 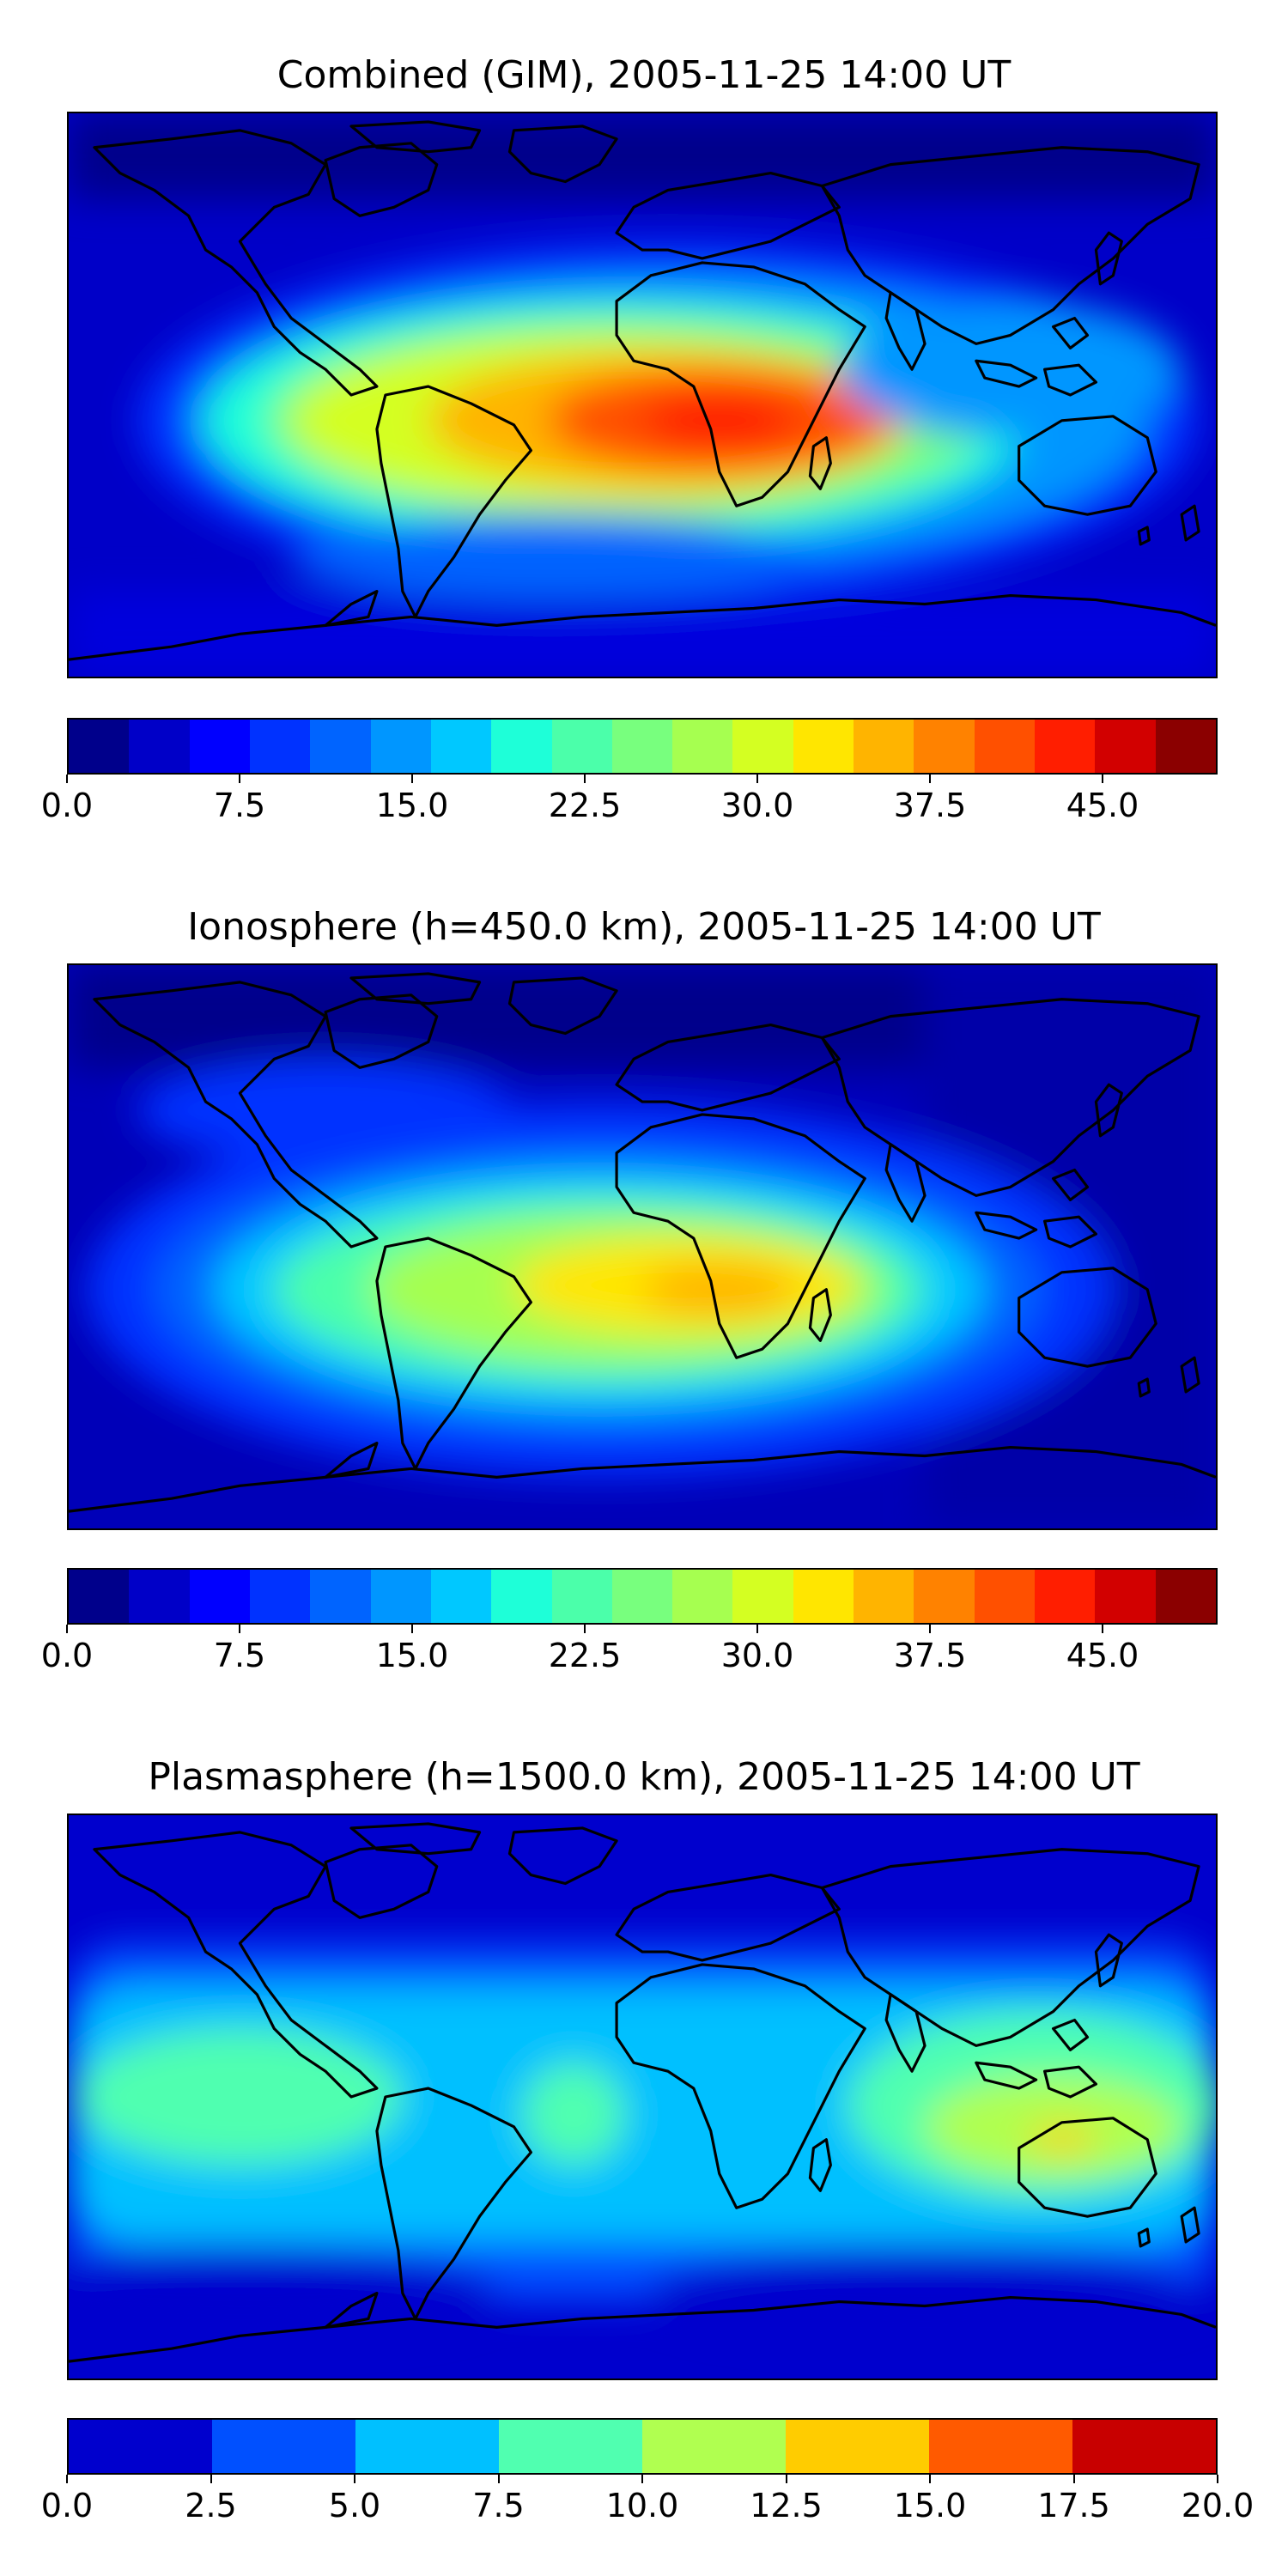 I want to click on panel-1-colorbar-ticks: 0.0 7.5 15.0 22.5 30.0 37.5 45.0, so click(x=629, y=801).